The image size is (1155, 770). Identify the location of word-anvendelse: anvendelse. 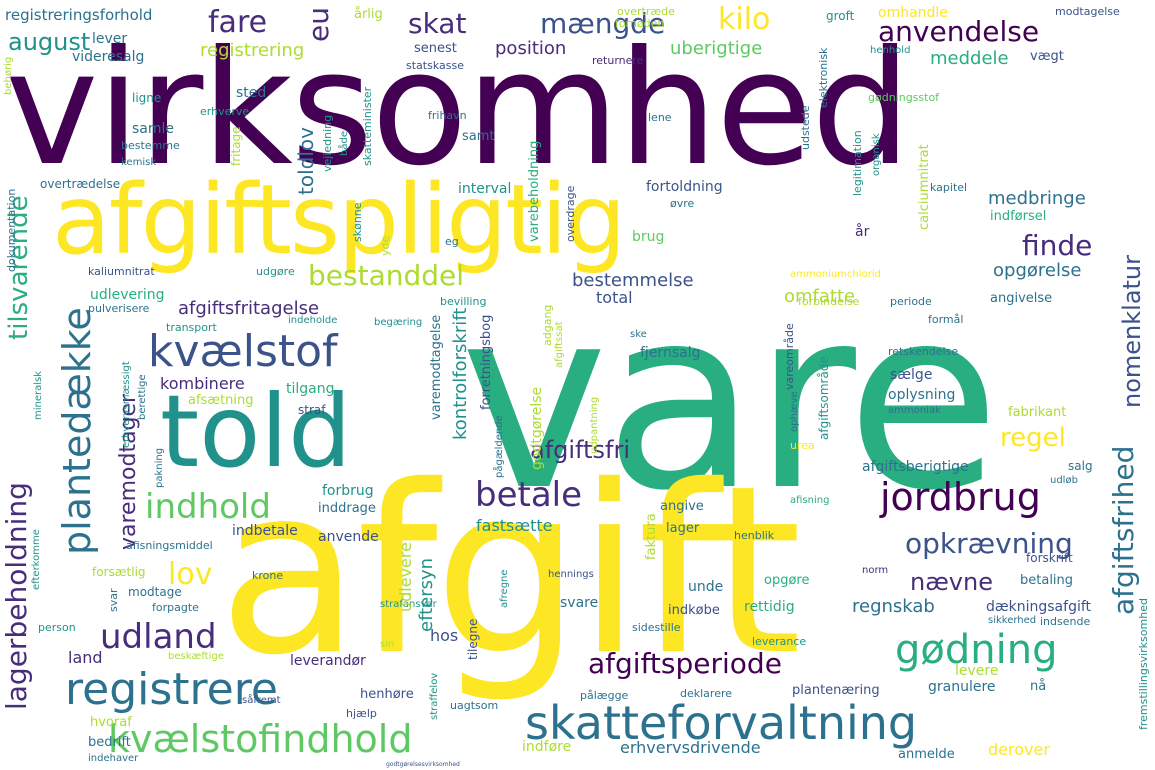
(959, 31).